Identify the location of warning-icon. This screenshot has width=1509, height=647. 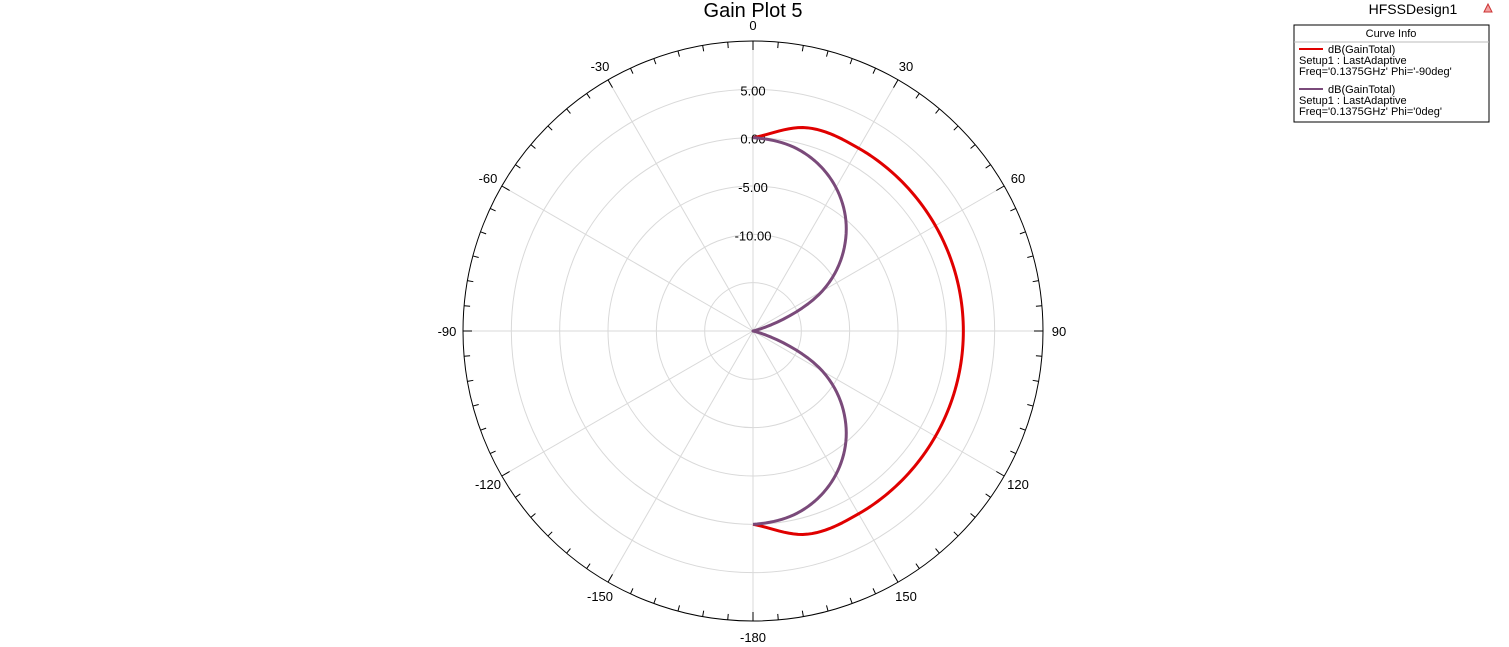
(1488, 7).